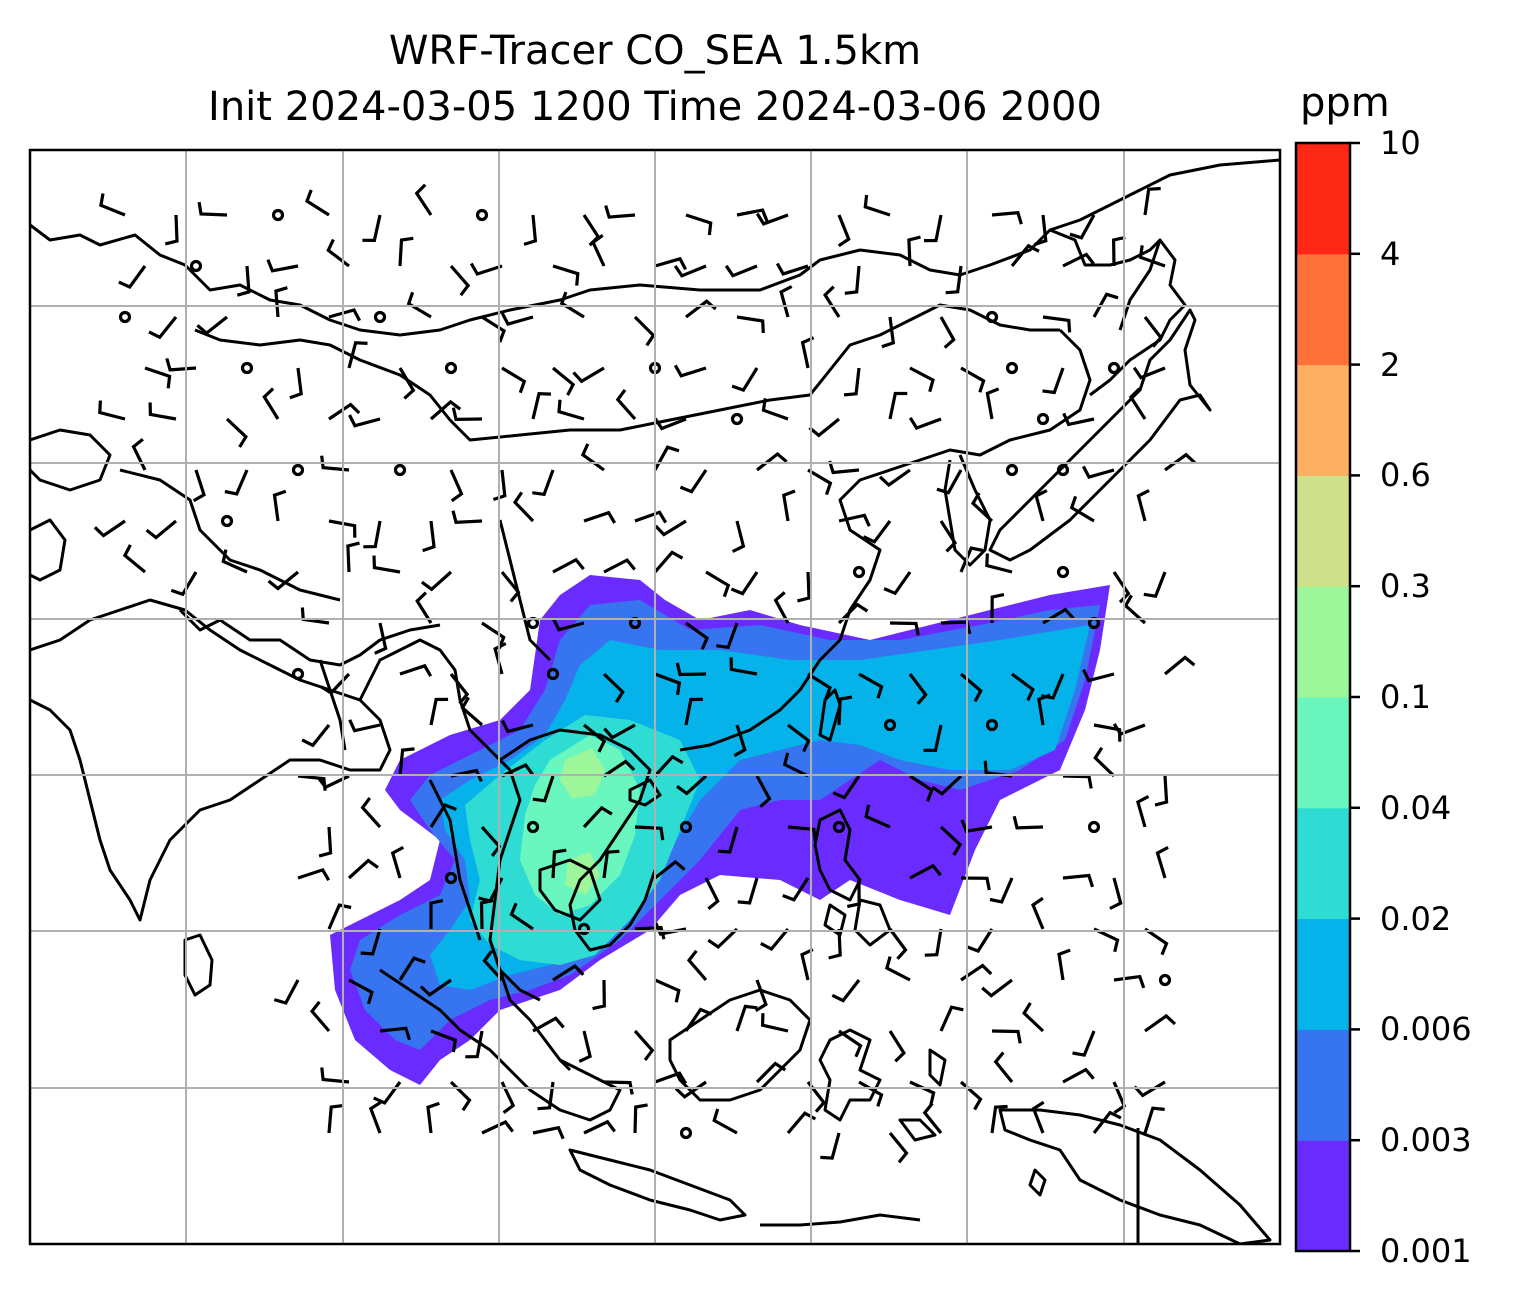 This screenshot has width=1528, height=1306. I want to click on colorbar-tick-label: 2, so click(1390, 364).